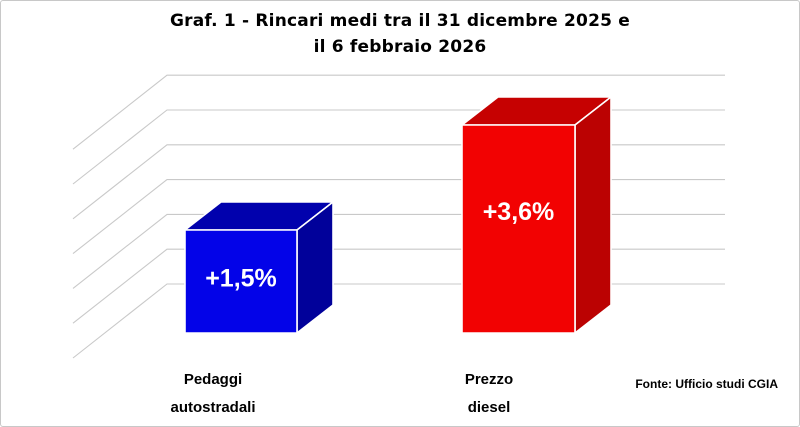  Describe the element at coordinates (400, 47) in the screenshot. I see `chart-title-line2: il 6 febbraio 2026` at that location.